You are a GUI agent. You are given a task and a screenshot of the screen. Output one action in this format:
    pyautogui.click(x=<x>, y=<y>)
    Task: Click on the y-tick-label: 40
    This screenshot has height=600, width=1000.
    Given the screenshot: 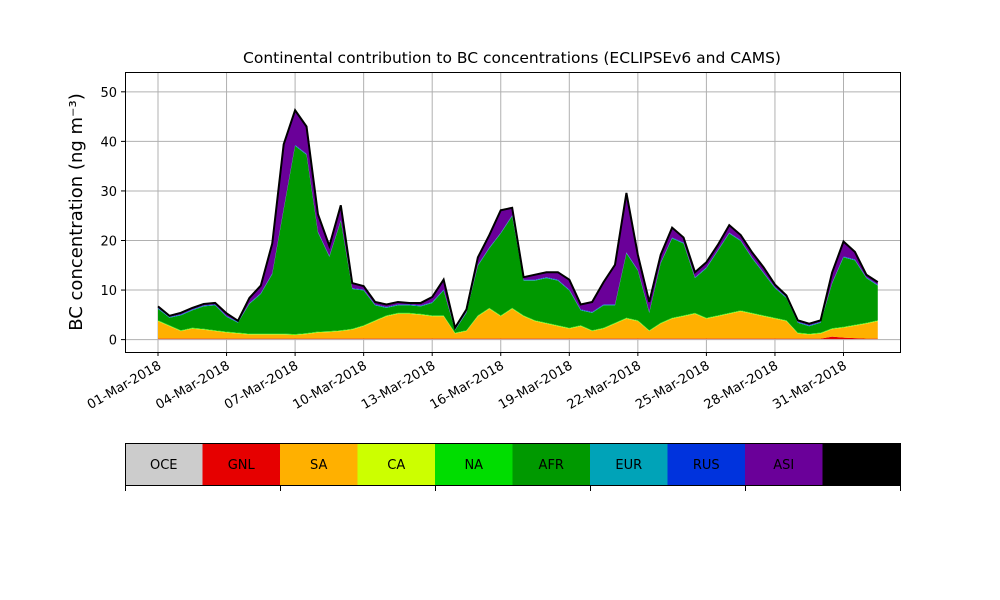 What is the action you would take?
    pyautogui.click(x=108, y=142)
    